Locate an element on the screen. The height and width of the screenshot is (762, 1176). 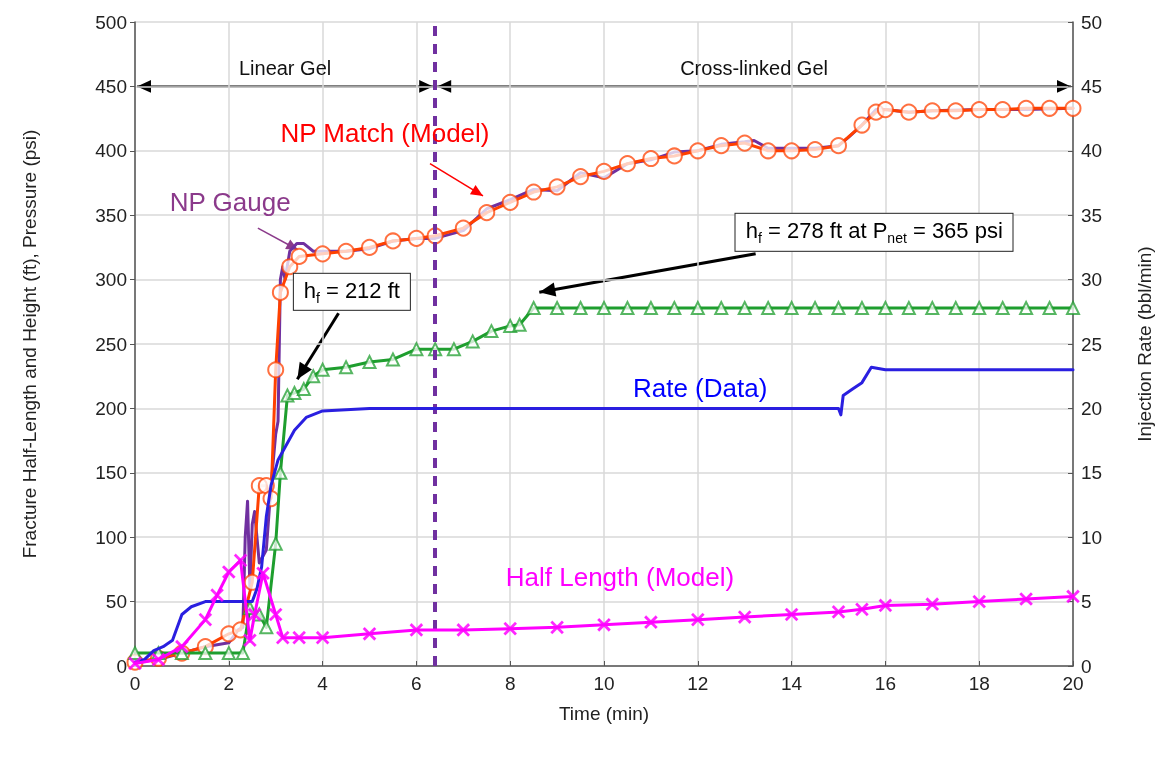
annotation: Linear Gel is located at coordinates (285, 69).